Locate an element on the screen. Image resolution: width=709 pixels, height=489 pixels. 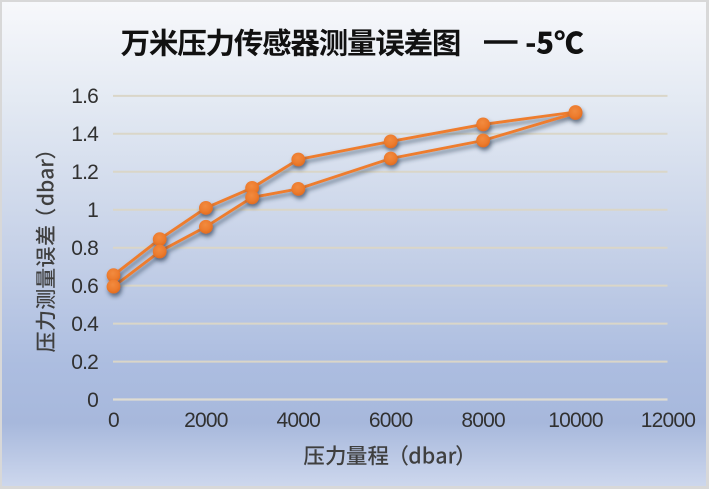
svg-text: 0.8 is located at coordinates (84, 248).